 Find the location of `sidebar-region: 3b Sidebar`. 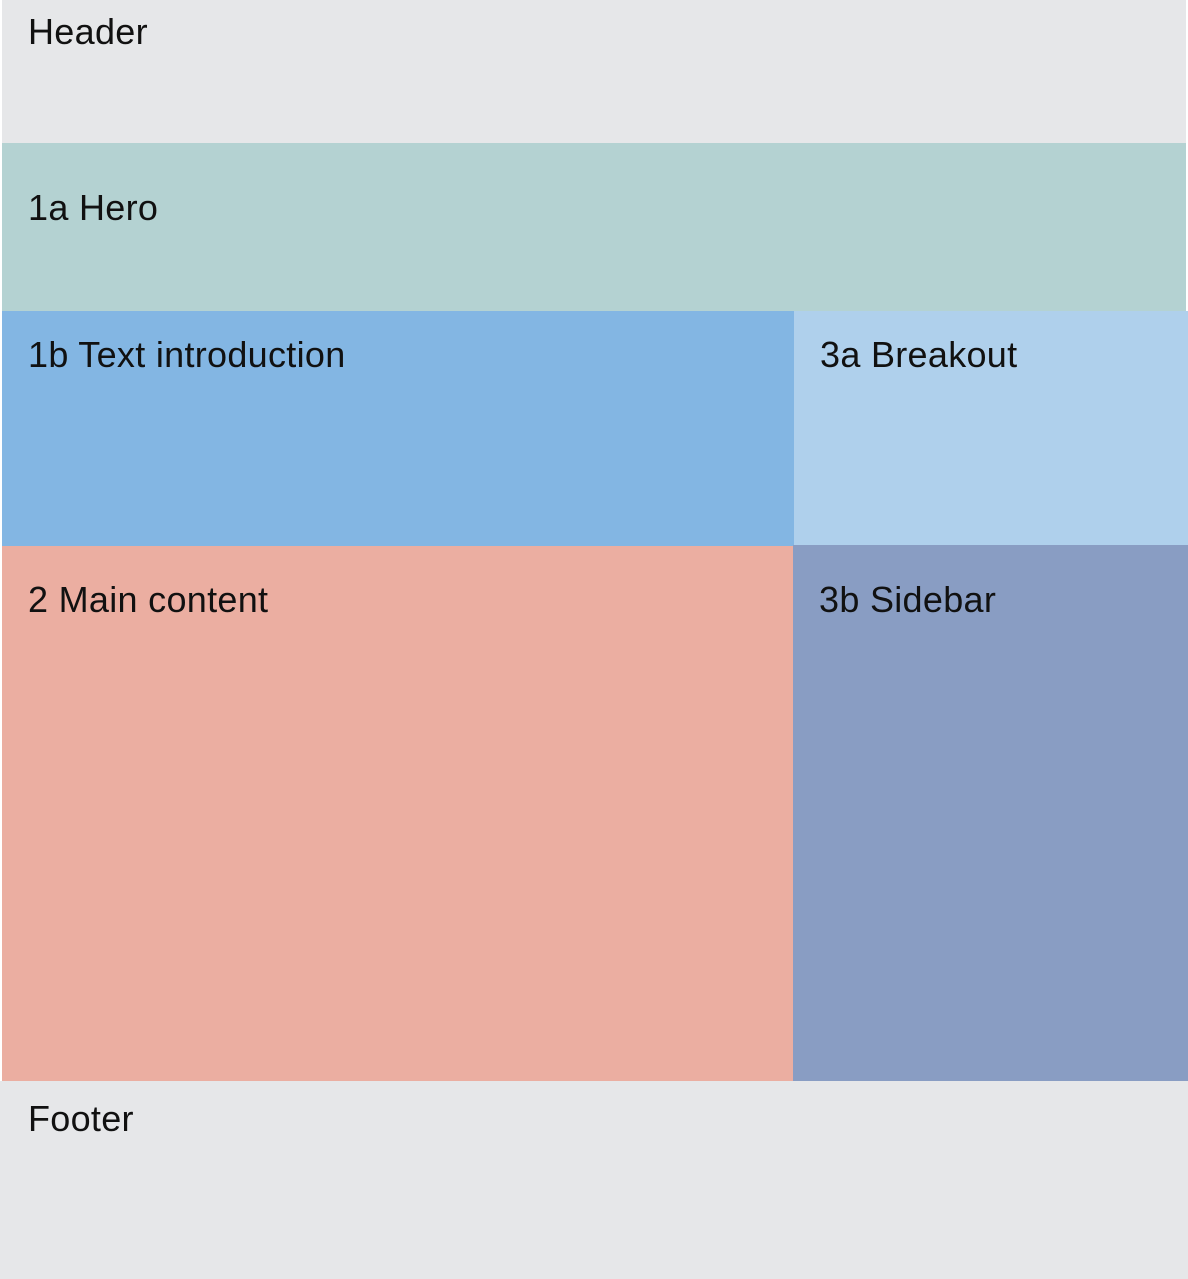

sidebar-region: 3b Sidebar is located at coordinates (990, 813).